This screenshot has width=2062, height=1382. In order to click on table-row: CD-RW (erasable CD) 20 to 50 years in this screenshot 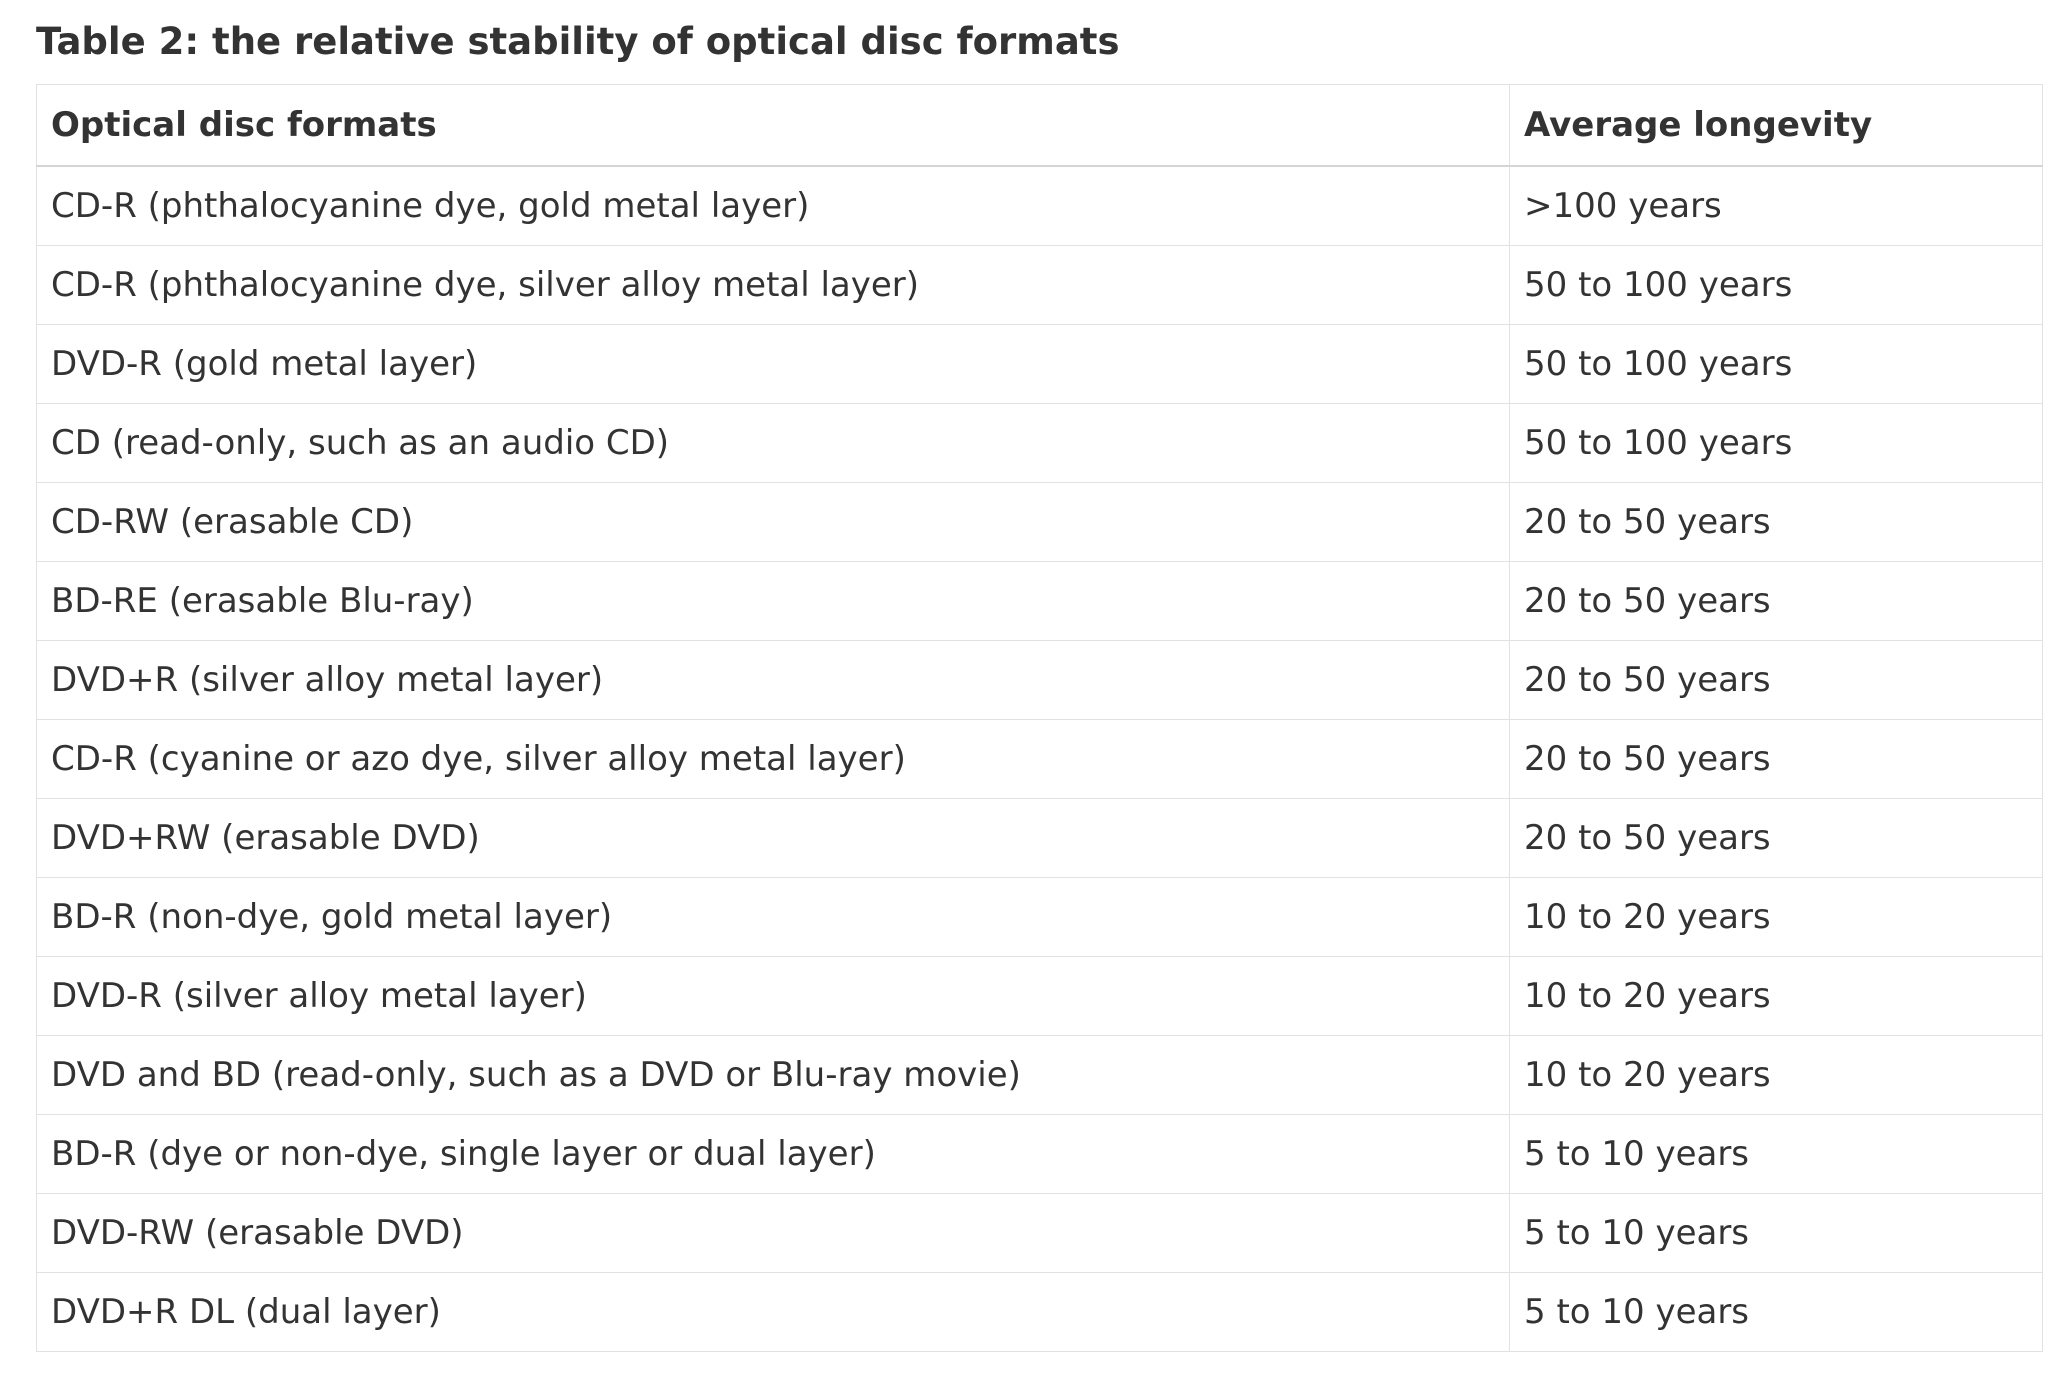, I will do `click(1039, 522)`.